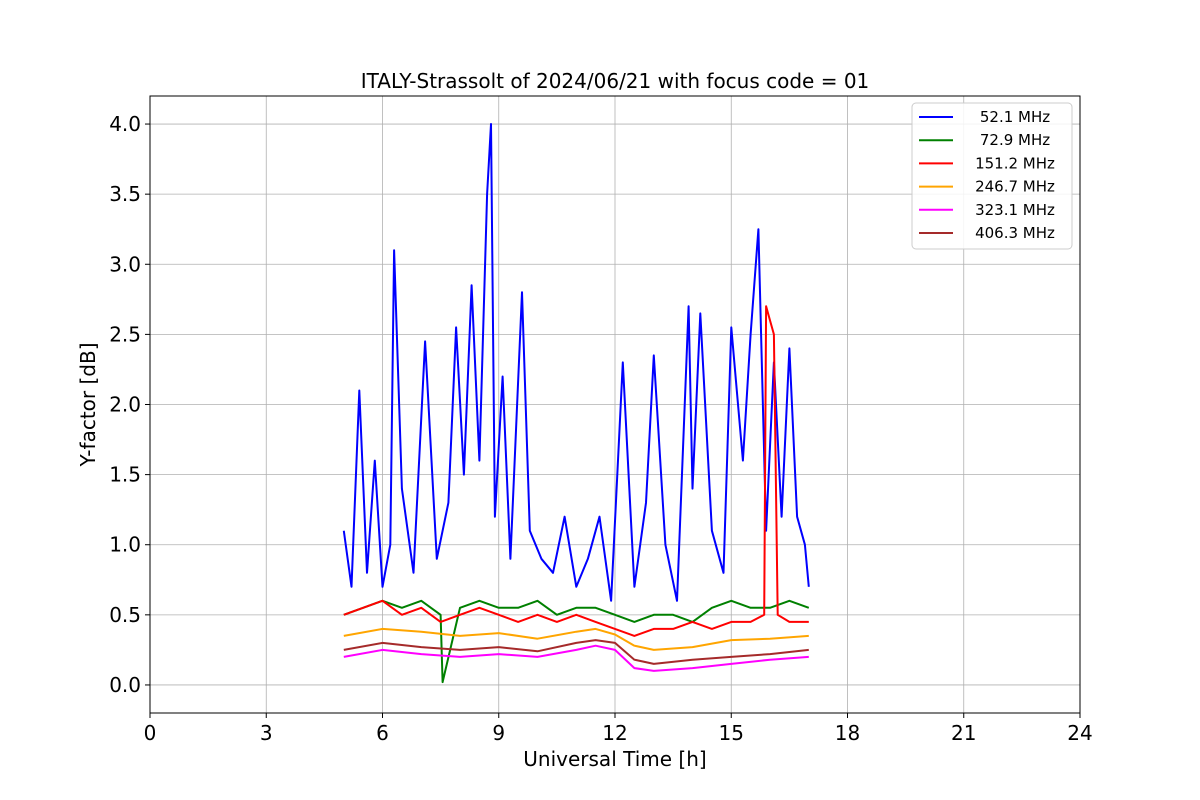  What do you see at coordinates (731, 733) in the screenshot?
I see `x-tick-label: 15` at bounding box center [731, 733].